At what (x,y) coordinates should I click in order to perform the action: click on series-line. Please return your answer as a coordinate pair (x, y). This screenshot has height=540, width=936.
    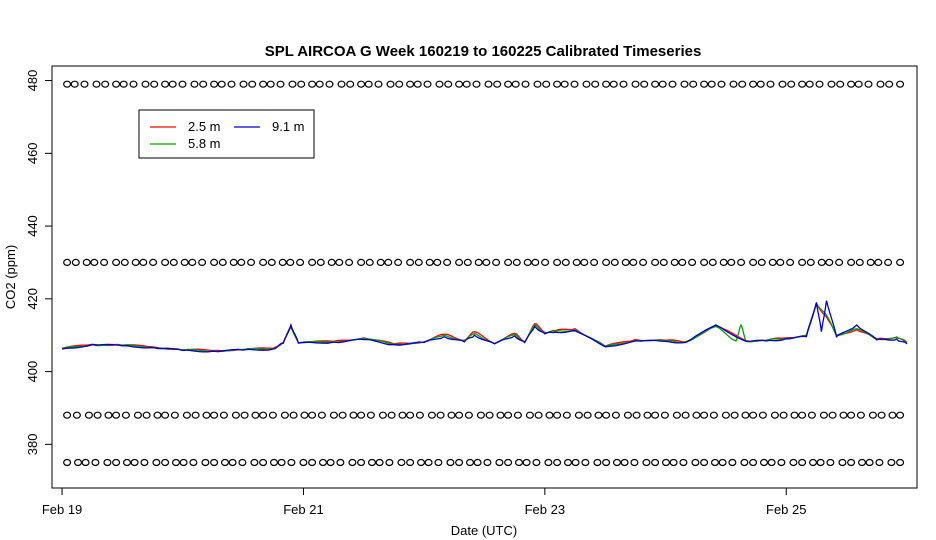
    Looking at the image, I should click on (484, 326).